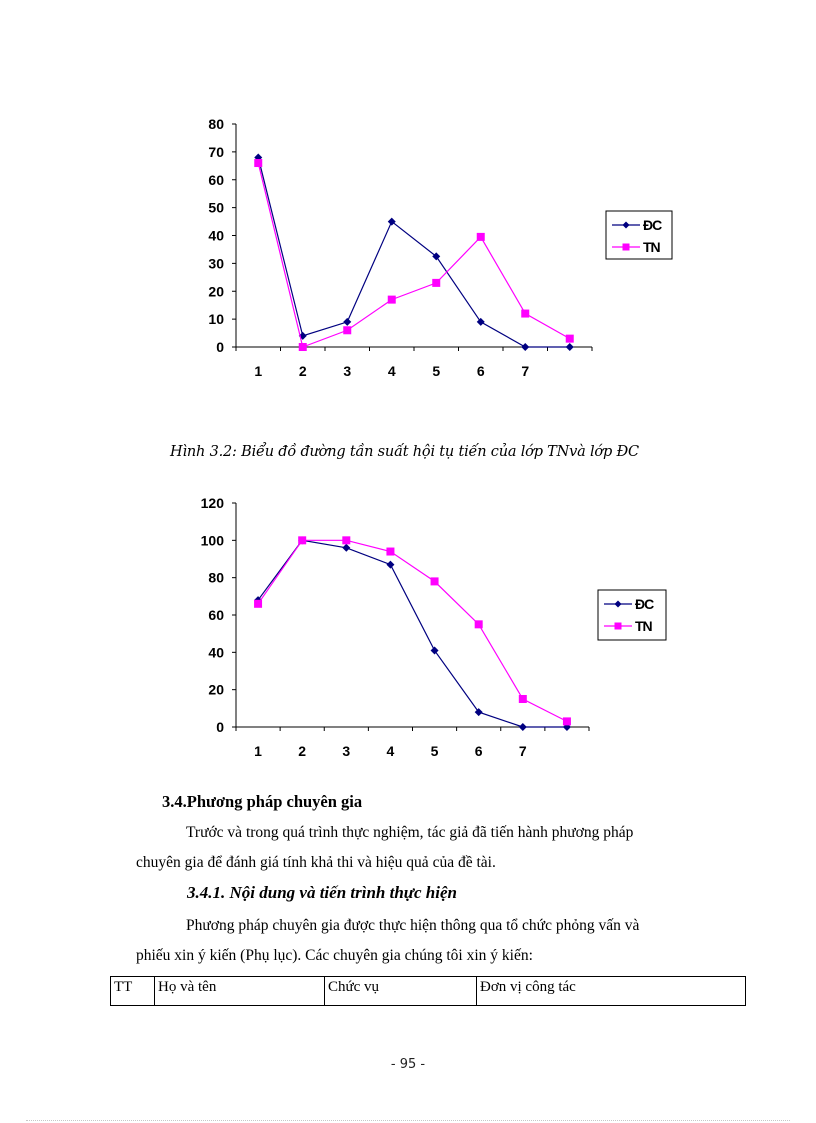 This screenshot has height=1123, width=816. Describe the element at coordinates (400, 991) in the screenshot. I see `header-position: Chức vụ` at that location.